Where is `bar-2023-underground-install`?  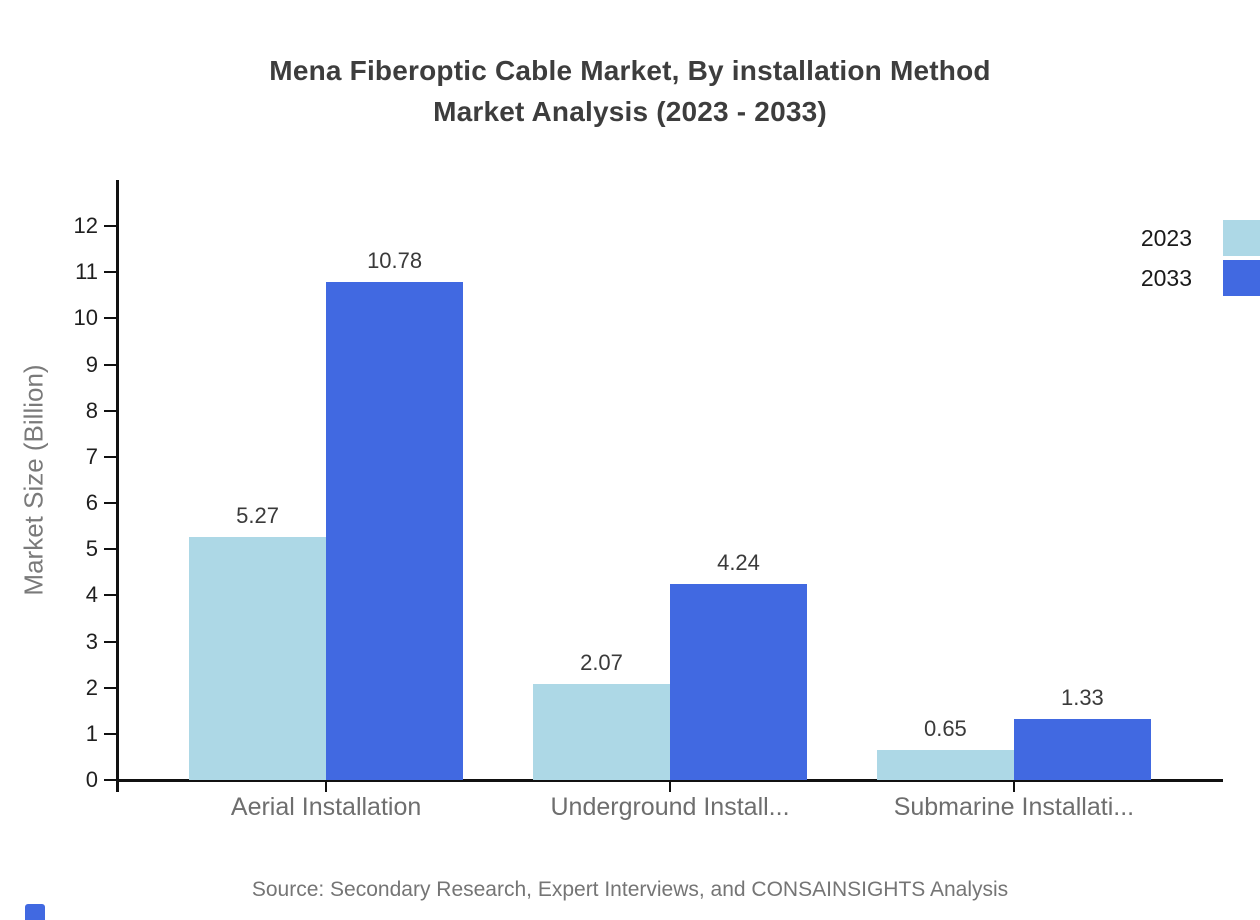
bar-2023-underground-install is located at coordinates (601, 732).